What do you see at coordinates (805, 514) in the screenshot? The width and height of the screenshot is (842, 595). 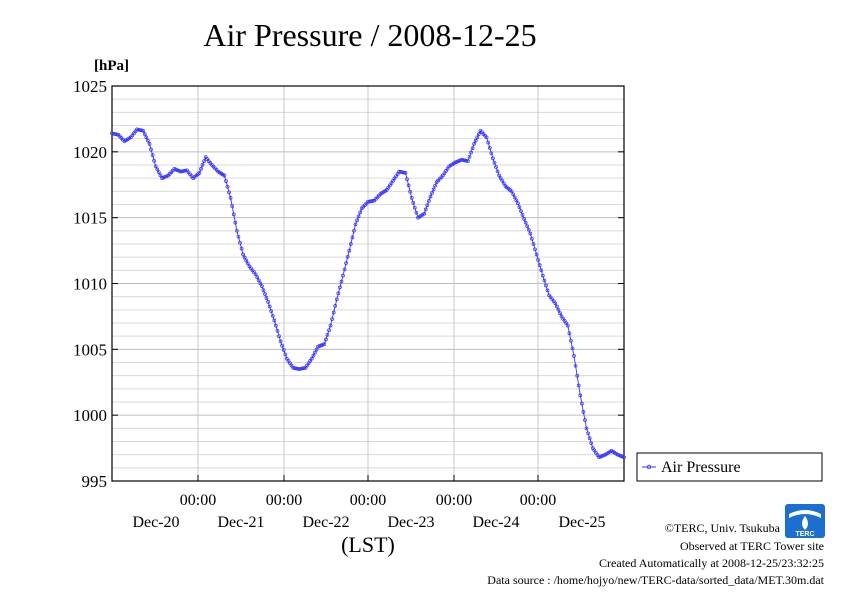 I see `logo-arc-icon` at bounding box center [805, 514].